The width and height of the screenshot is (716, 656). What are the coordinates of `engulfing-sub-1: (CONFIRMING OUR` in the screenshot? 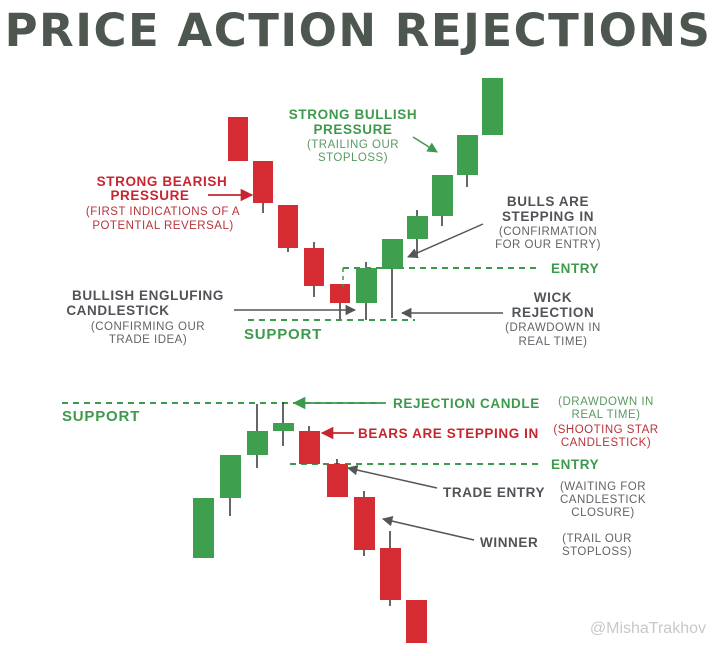 It's located at (148, 327).